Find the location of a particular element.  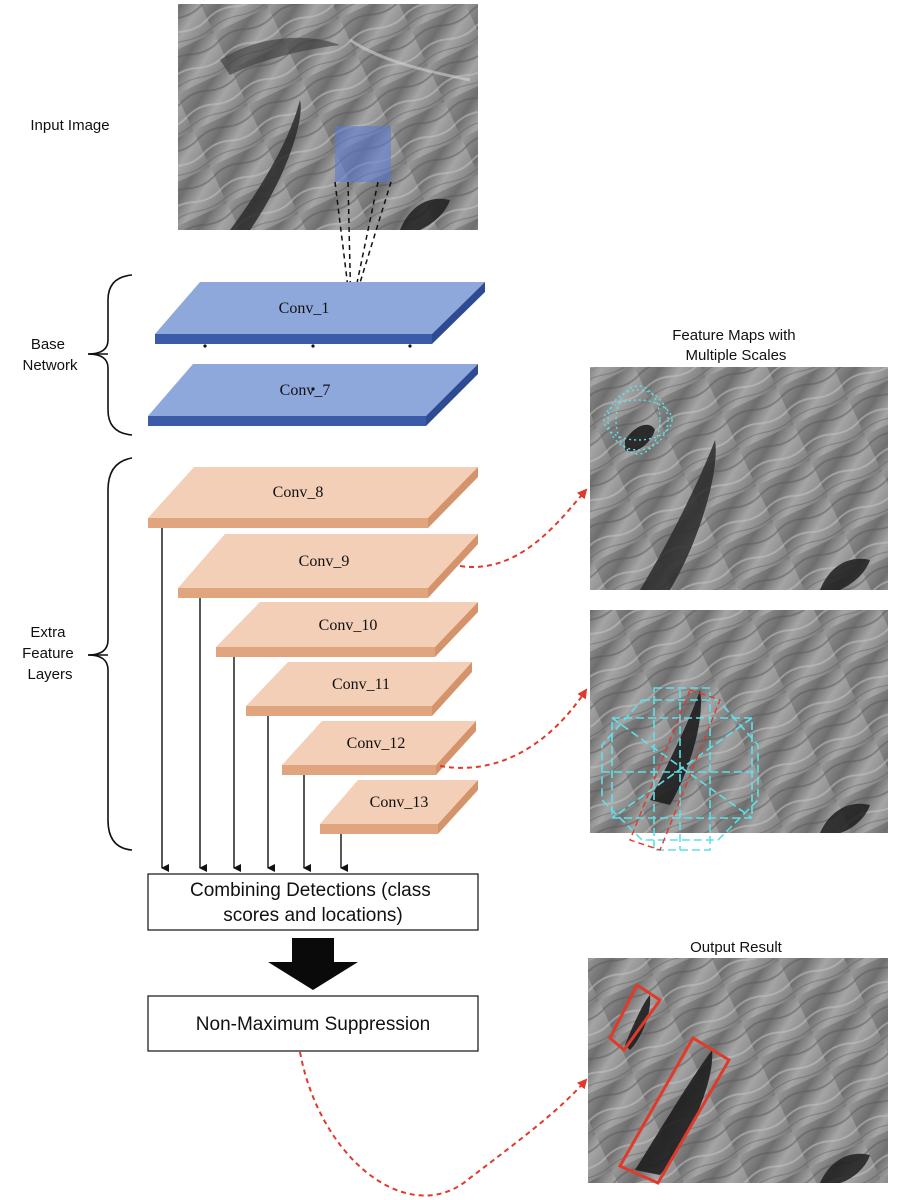

input-patch is located at coordinates (363, 154).